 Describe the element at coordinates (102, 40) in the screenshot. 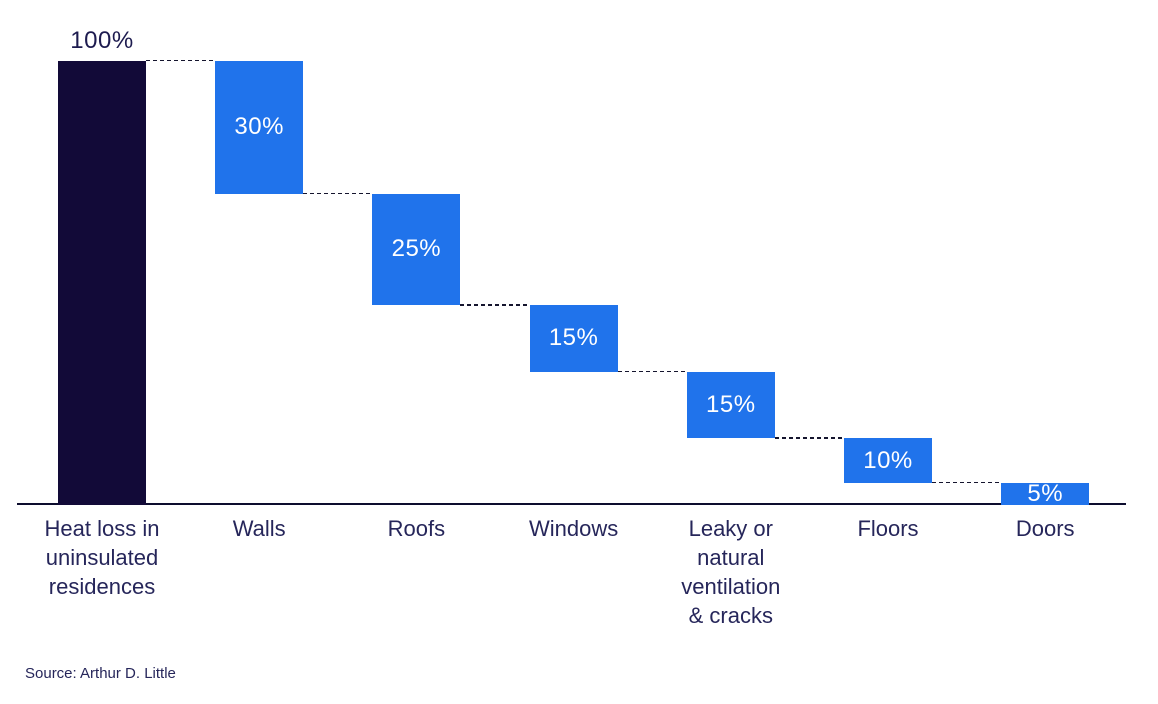

I see `bar-value-label: 100%` at that location.